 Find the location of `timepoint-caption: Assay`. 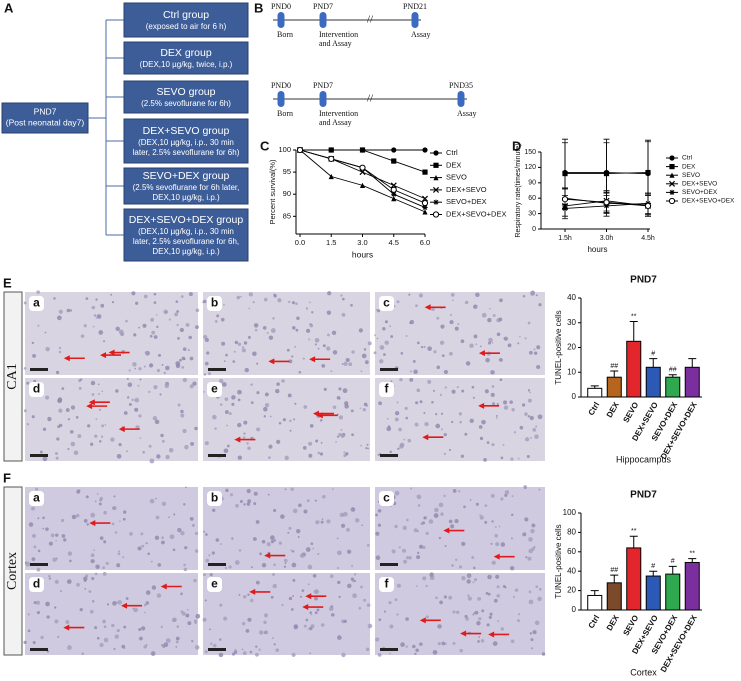

timepoint-caption: Assay is located at coordinates (467, 113).